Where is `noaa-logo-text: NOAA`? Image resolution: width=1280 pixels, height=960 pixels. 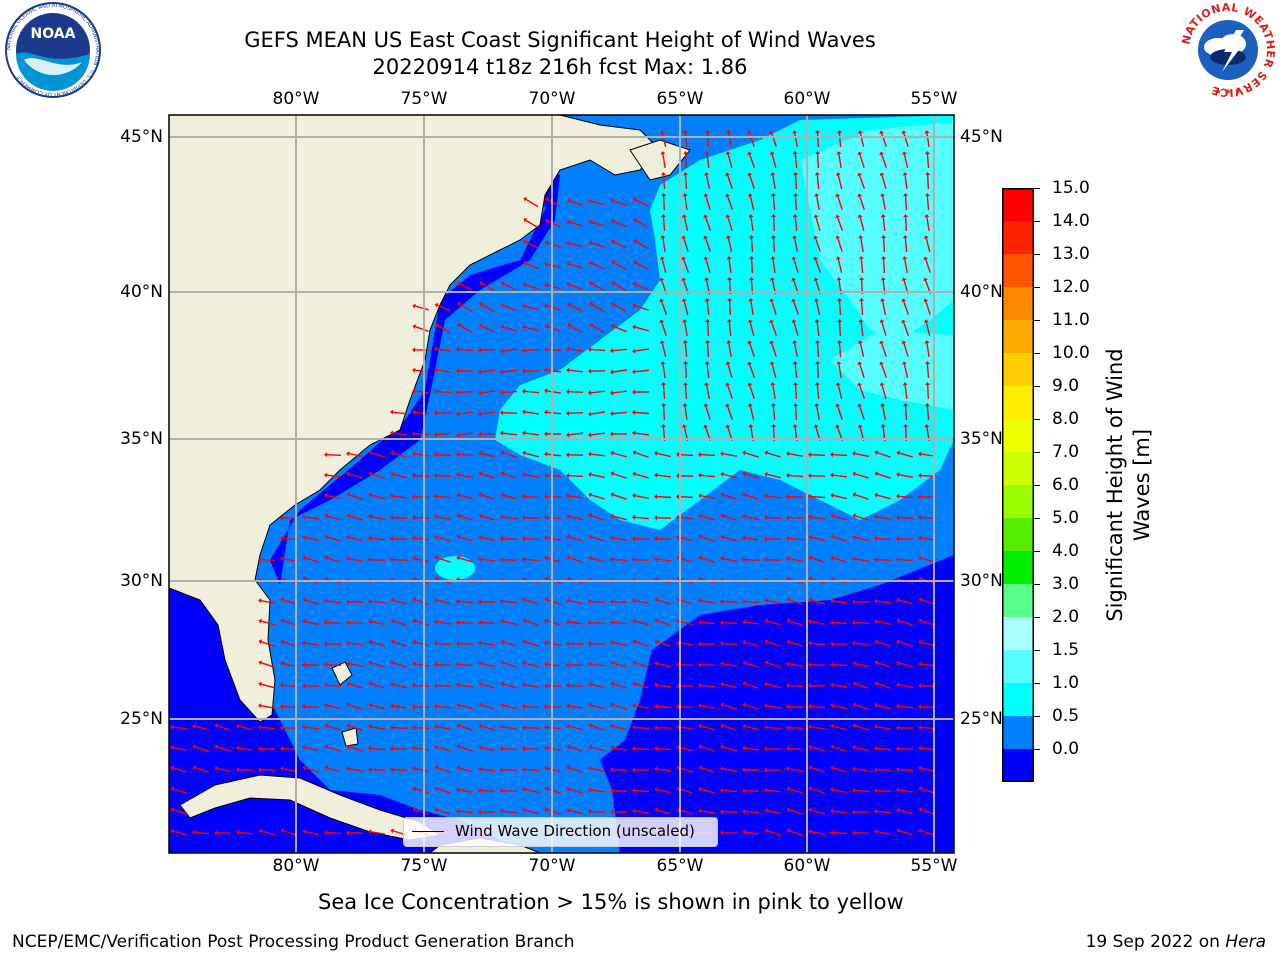 noaa-logo-text: NOAA is located at coordinates (53, 34).